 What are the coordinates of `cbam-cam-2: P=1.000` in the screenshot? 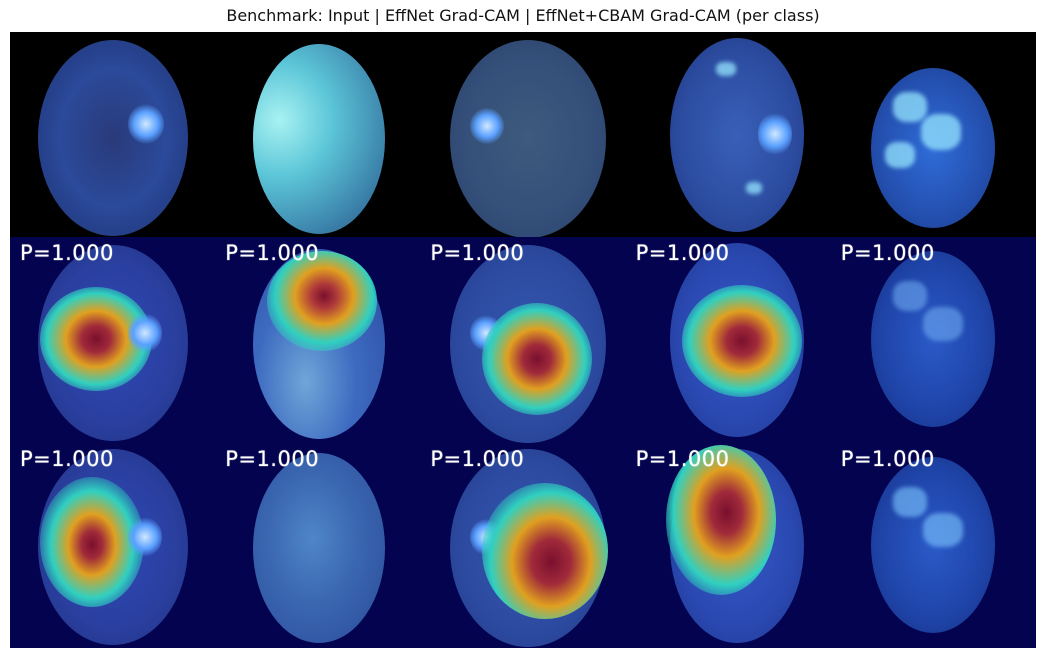 It's located at (318, 545).